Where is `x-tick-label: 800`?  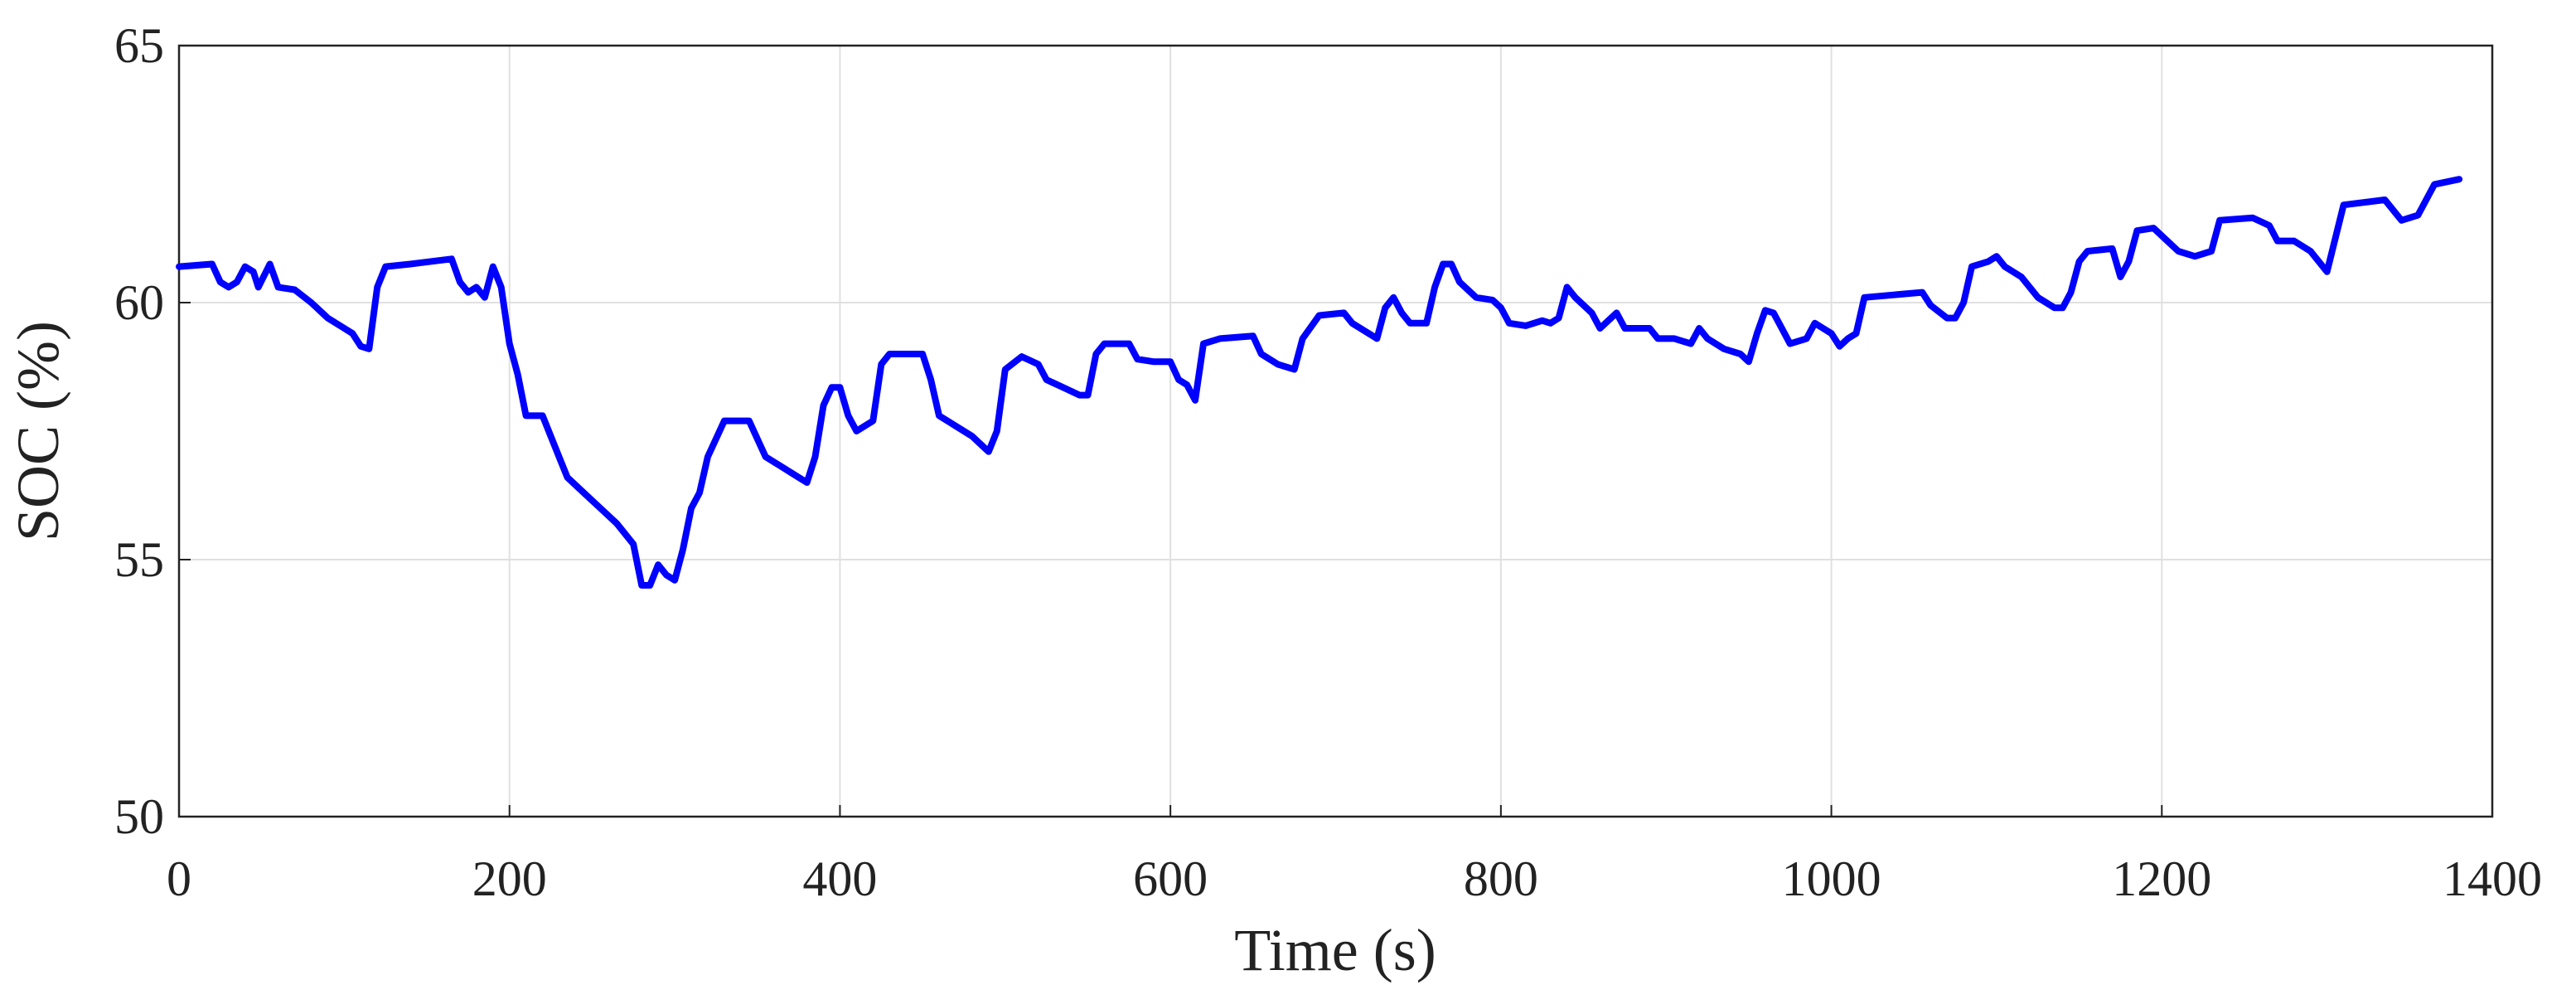 x-tick-label: 800 is located at coordinates (1501, 878).